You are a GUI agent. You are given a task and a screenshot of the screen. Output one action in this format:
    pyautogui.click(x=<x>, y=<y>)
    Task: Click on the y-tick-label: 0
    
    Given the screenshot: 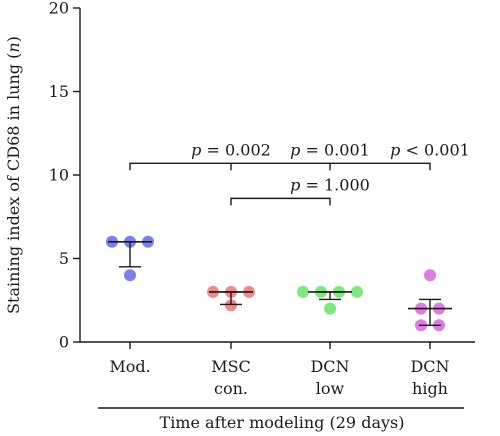 What is the action you would take?
    pyautogui.click(x=64, y=342)
    